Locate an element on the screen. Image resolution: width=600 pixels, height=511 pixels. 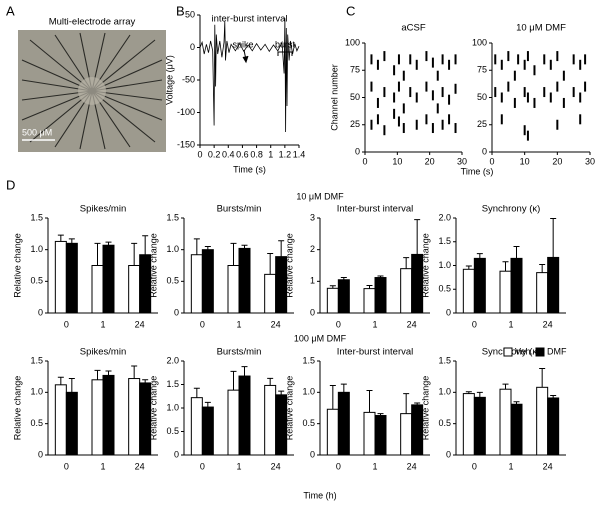
y-axis-label: Voltage (μV) is located at coordinates (169, 80).